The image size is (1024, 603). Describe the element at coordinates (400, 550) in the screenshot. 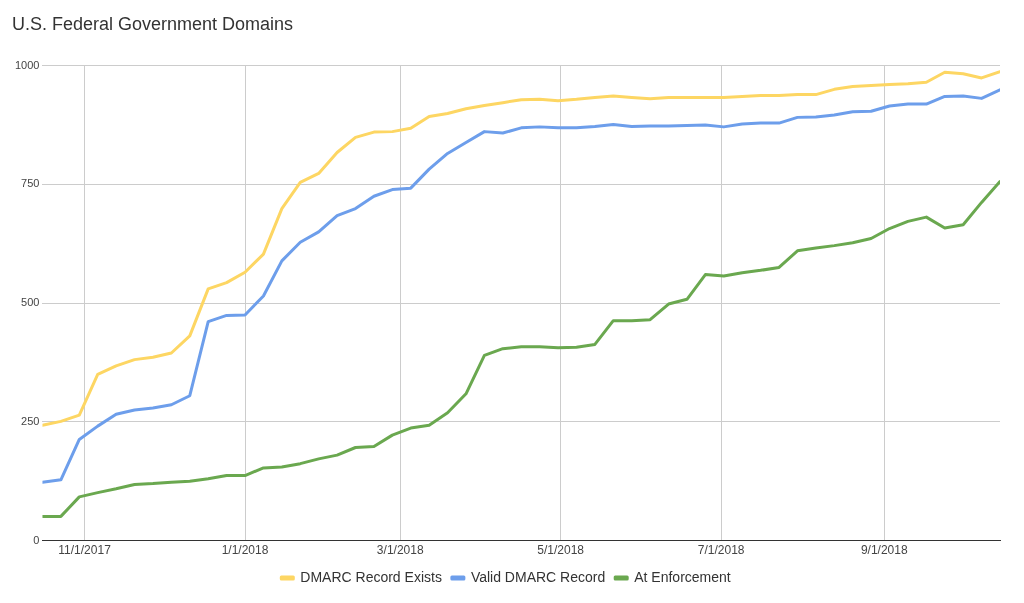

I see `x-tick-label: 3/1/2018` at that location.